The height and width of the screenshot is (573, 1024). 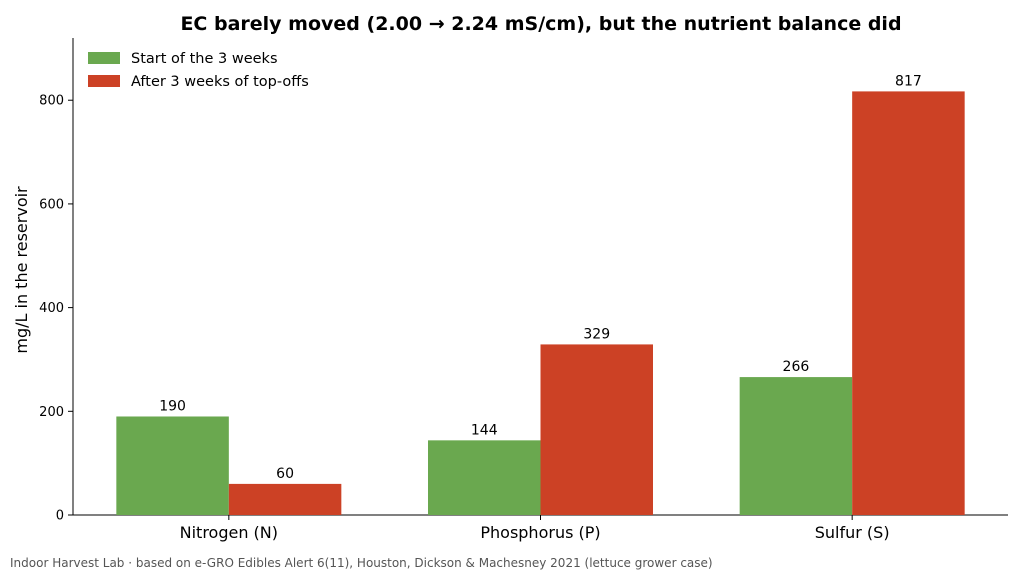 I want to click on legend-label: Start of the 3 weeks, so click(x=204, y=59).